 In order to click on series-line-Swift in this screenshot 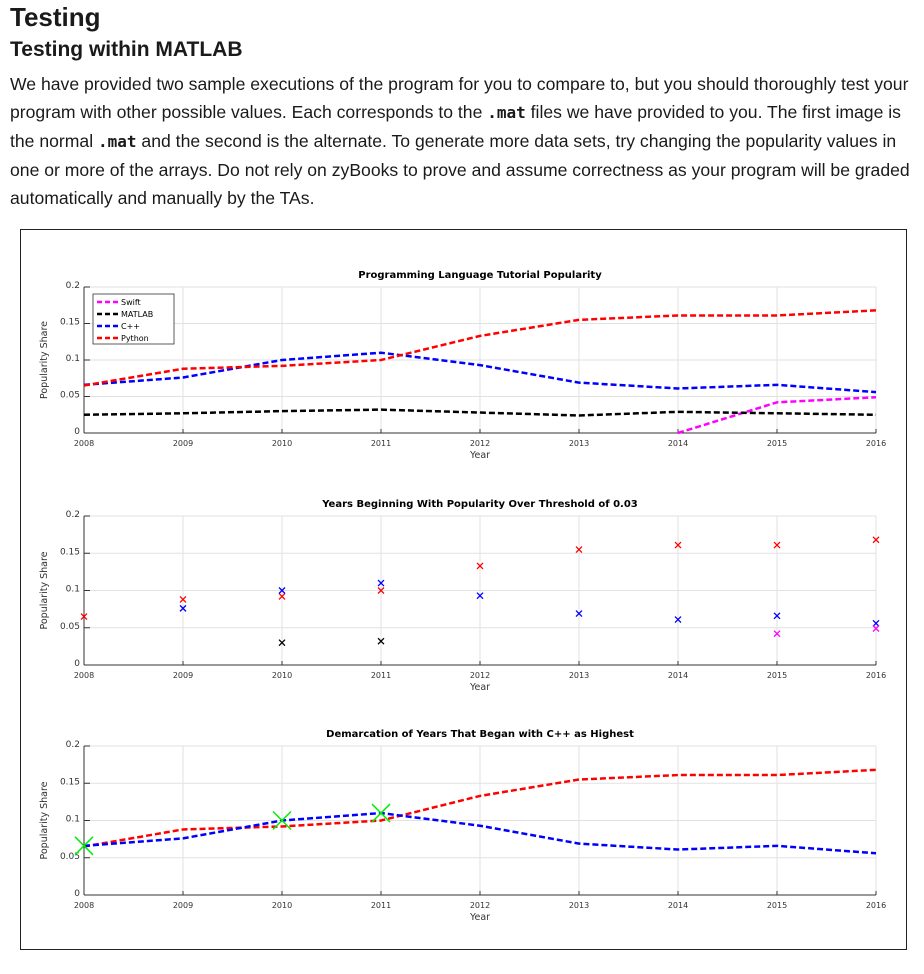, I will do `click(777, 415)`.